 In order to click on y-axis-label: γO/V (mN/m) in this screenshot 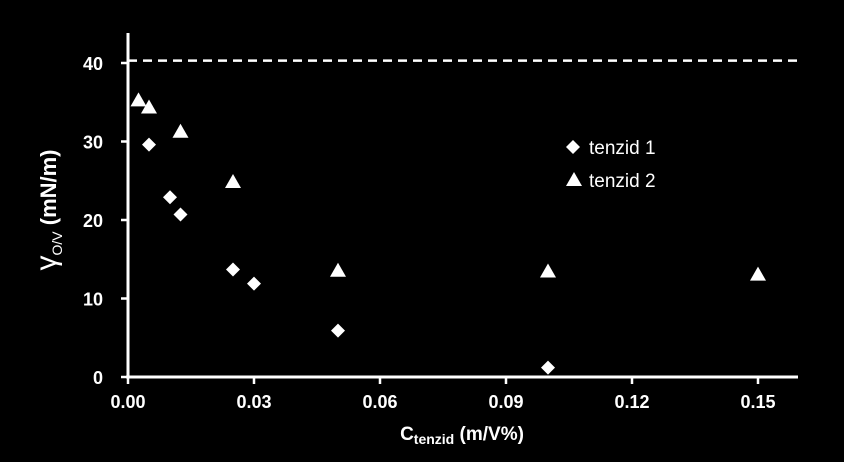, I will do `click(47, 209)`.